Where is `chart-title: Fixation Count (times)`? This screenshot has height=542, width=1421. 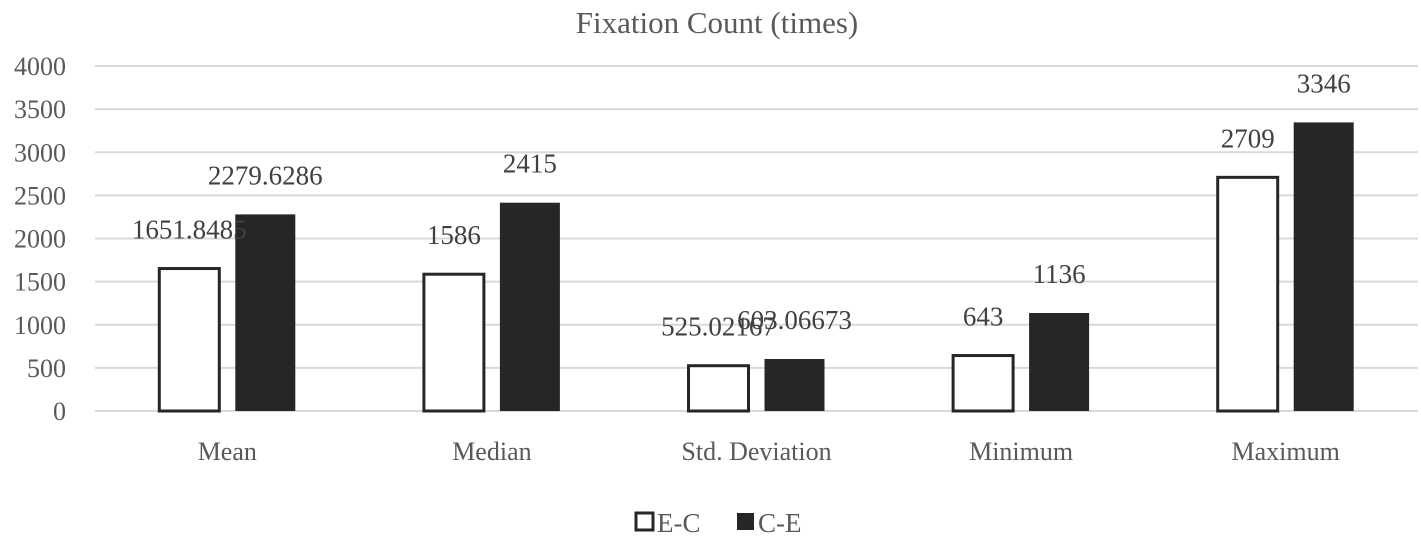
chart-title: Fixation Count (times) is located at coordinates (717, 22).